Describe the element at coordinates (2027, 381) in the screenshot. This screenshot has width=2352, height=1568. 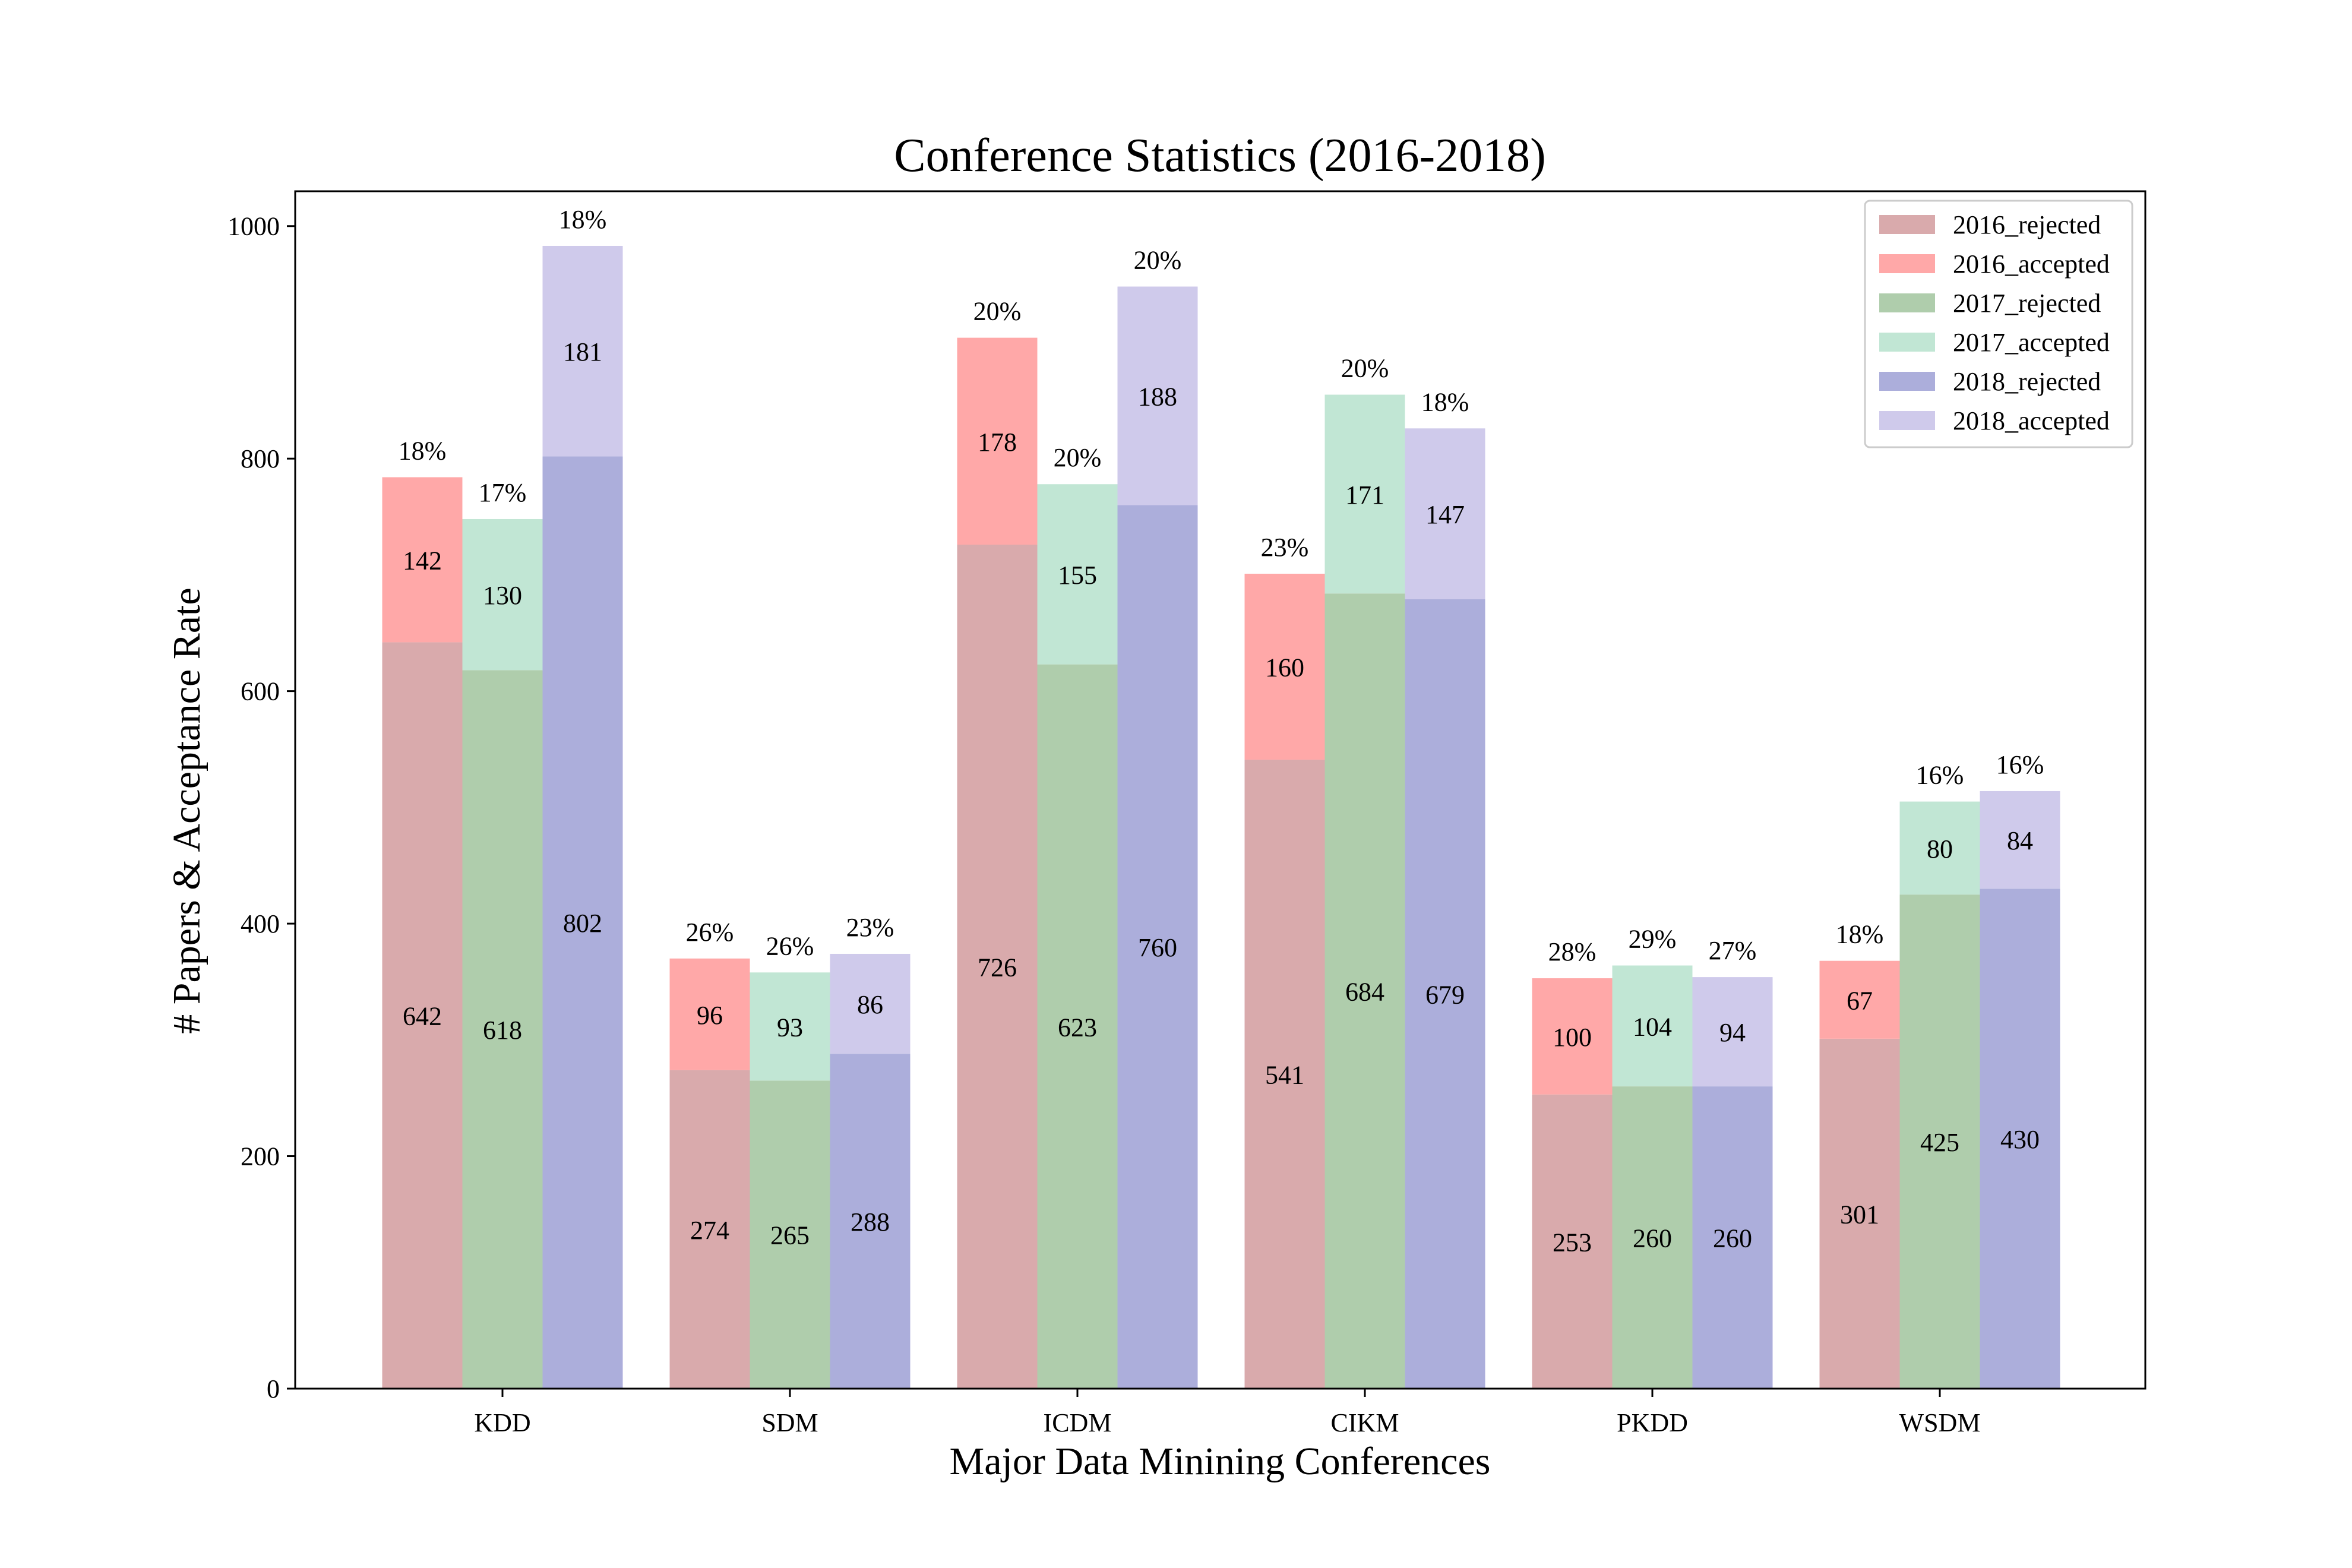
I see `legend-label-2018-rejected: 2018_rejected` at that location.